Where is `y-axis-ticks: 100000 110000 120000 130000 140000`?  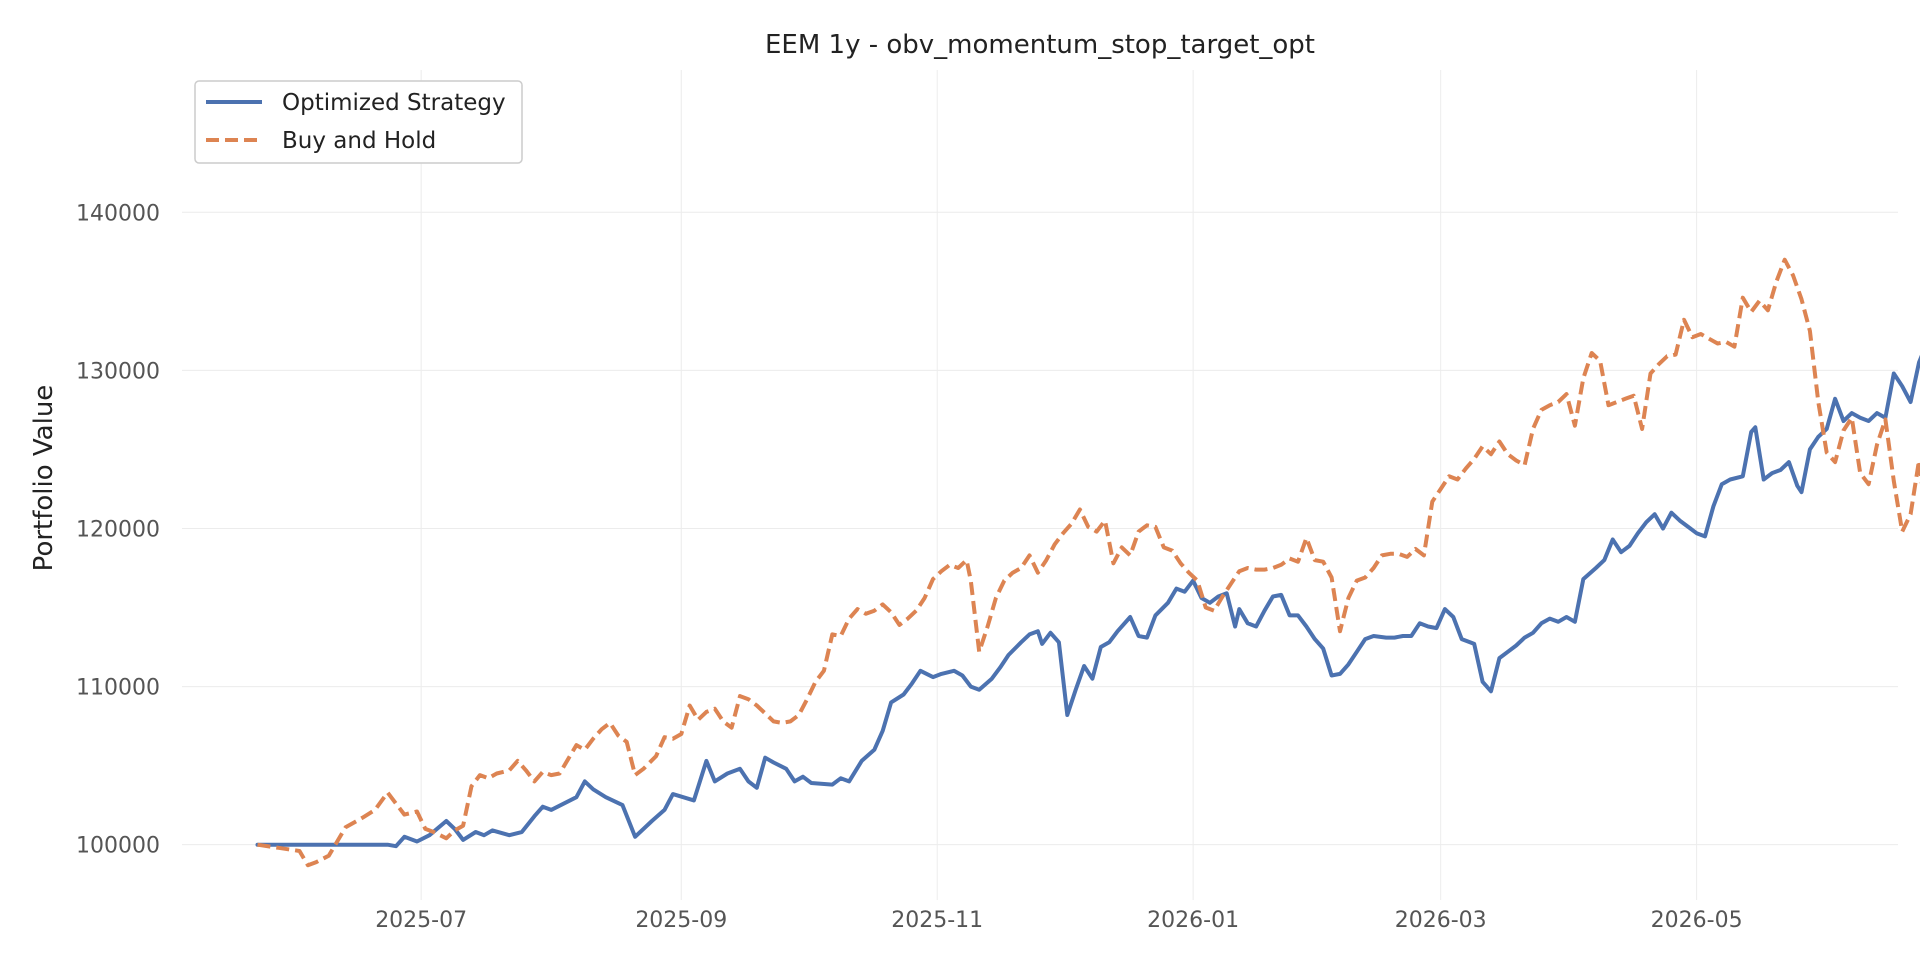 y-axis-ticks: 100000 110000 120000 130000 140000 is located at coordinates (118, 529).